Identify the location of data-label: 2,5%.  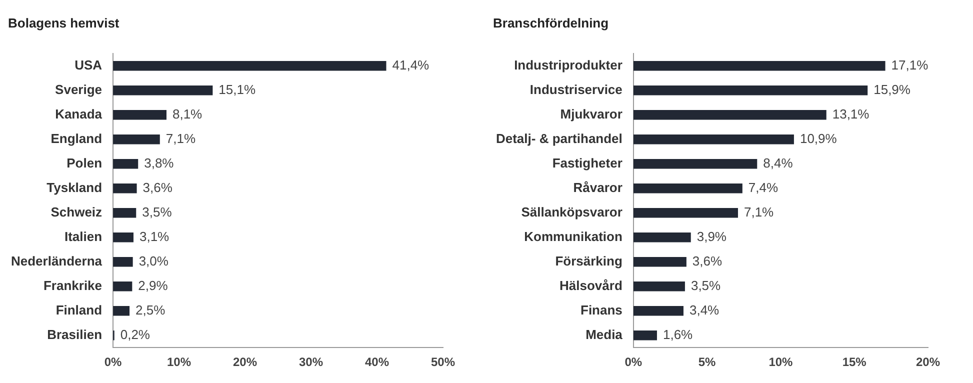
(151, 310).